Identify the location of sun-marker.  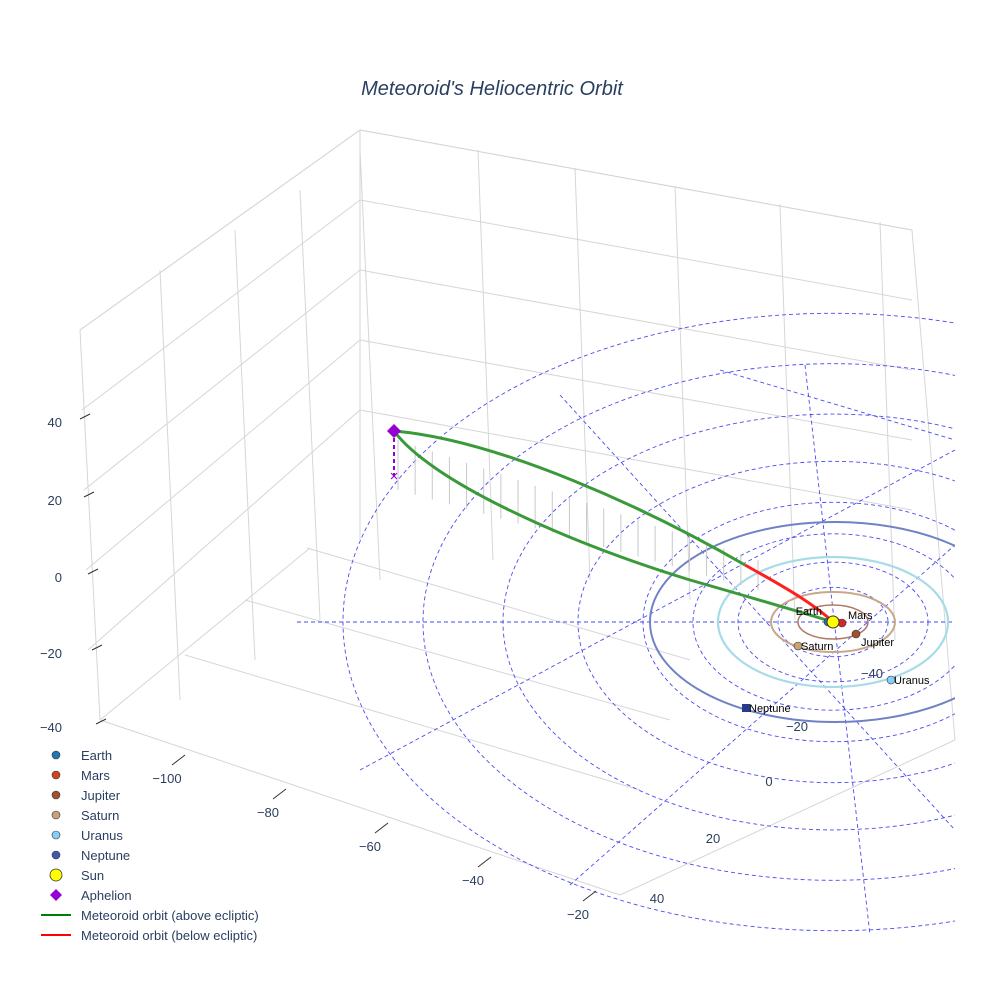
(833, 622).